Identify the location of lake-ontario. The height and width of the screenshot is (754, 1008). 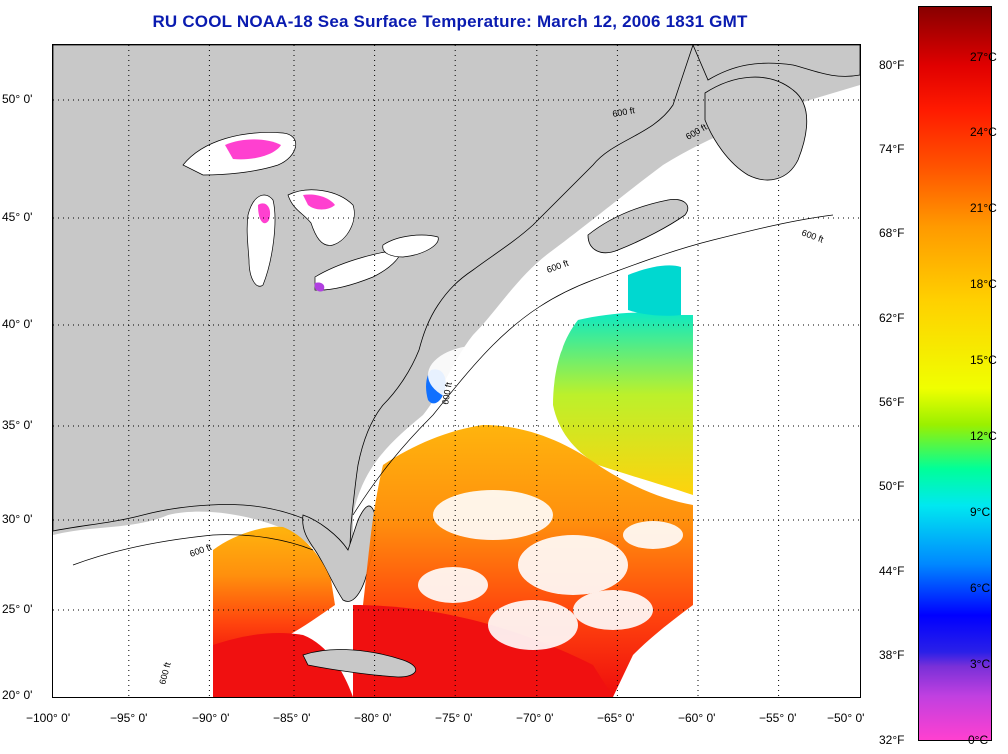
(410, 246).